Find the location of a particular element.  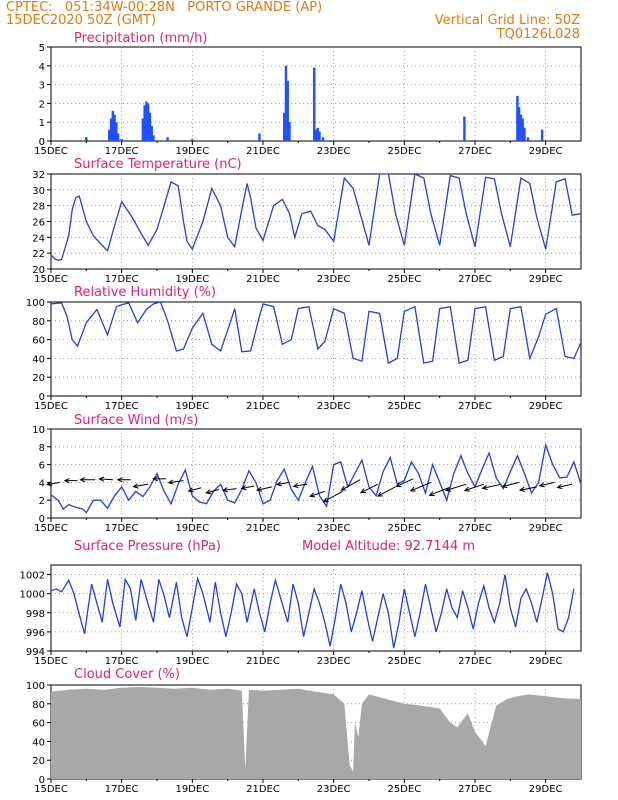

x-tick-label: 23DEC is located at coordinates (334, 661).